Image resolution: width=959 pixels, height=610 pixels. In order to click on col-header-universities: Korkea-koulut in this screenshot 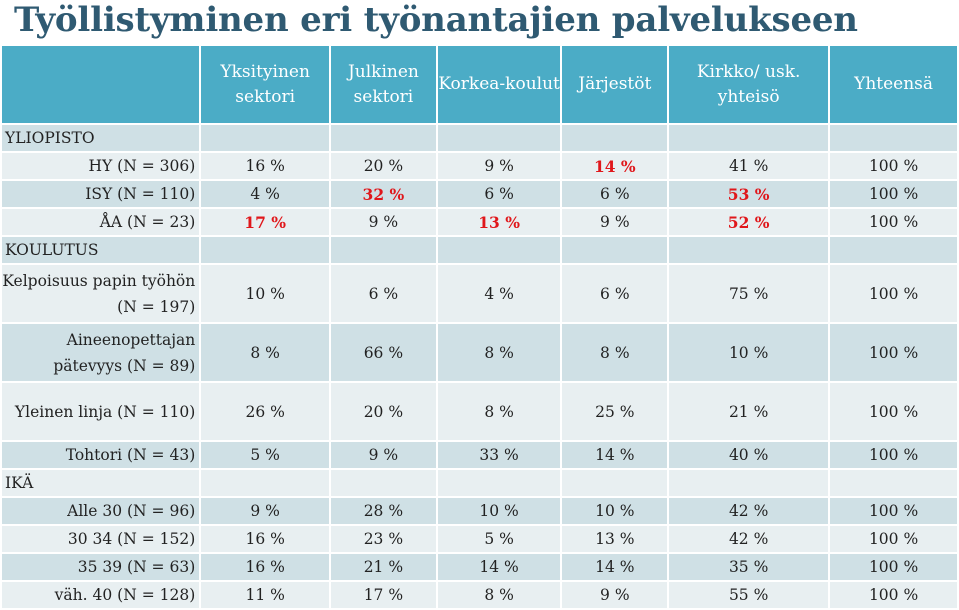, I will do `click(499, 84)`.